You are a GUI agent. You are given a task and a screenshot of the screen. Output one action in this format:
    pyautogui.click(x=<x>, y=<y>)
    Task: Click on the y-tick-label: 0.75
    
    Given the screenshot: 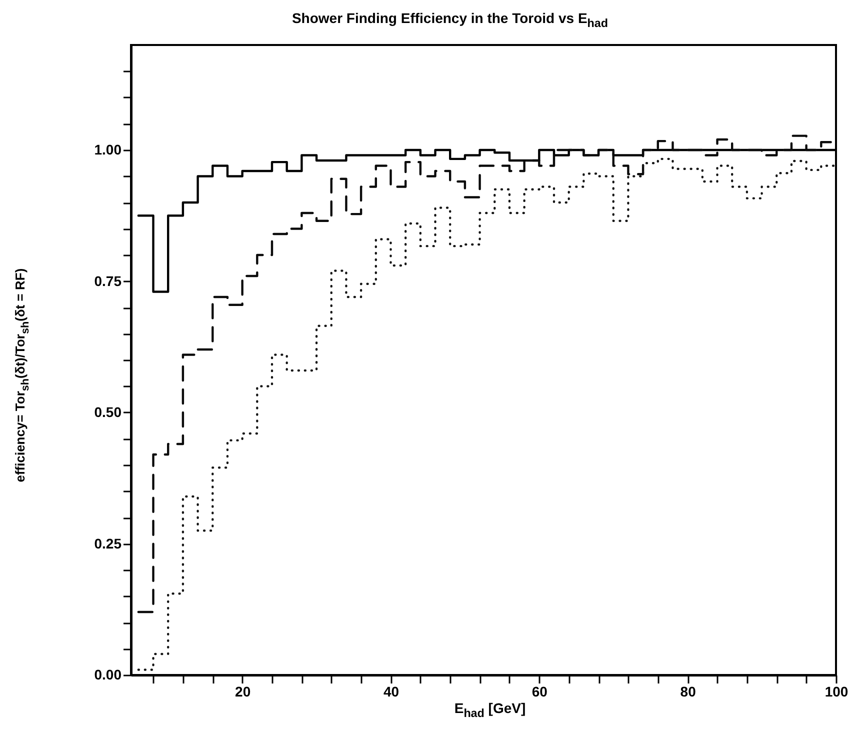 What is the action you would take?
    pyautogui.click(x=108, y=280)
    